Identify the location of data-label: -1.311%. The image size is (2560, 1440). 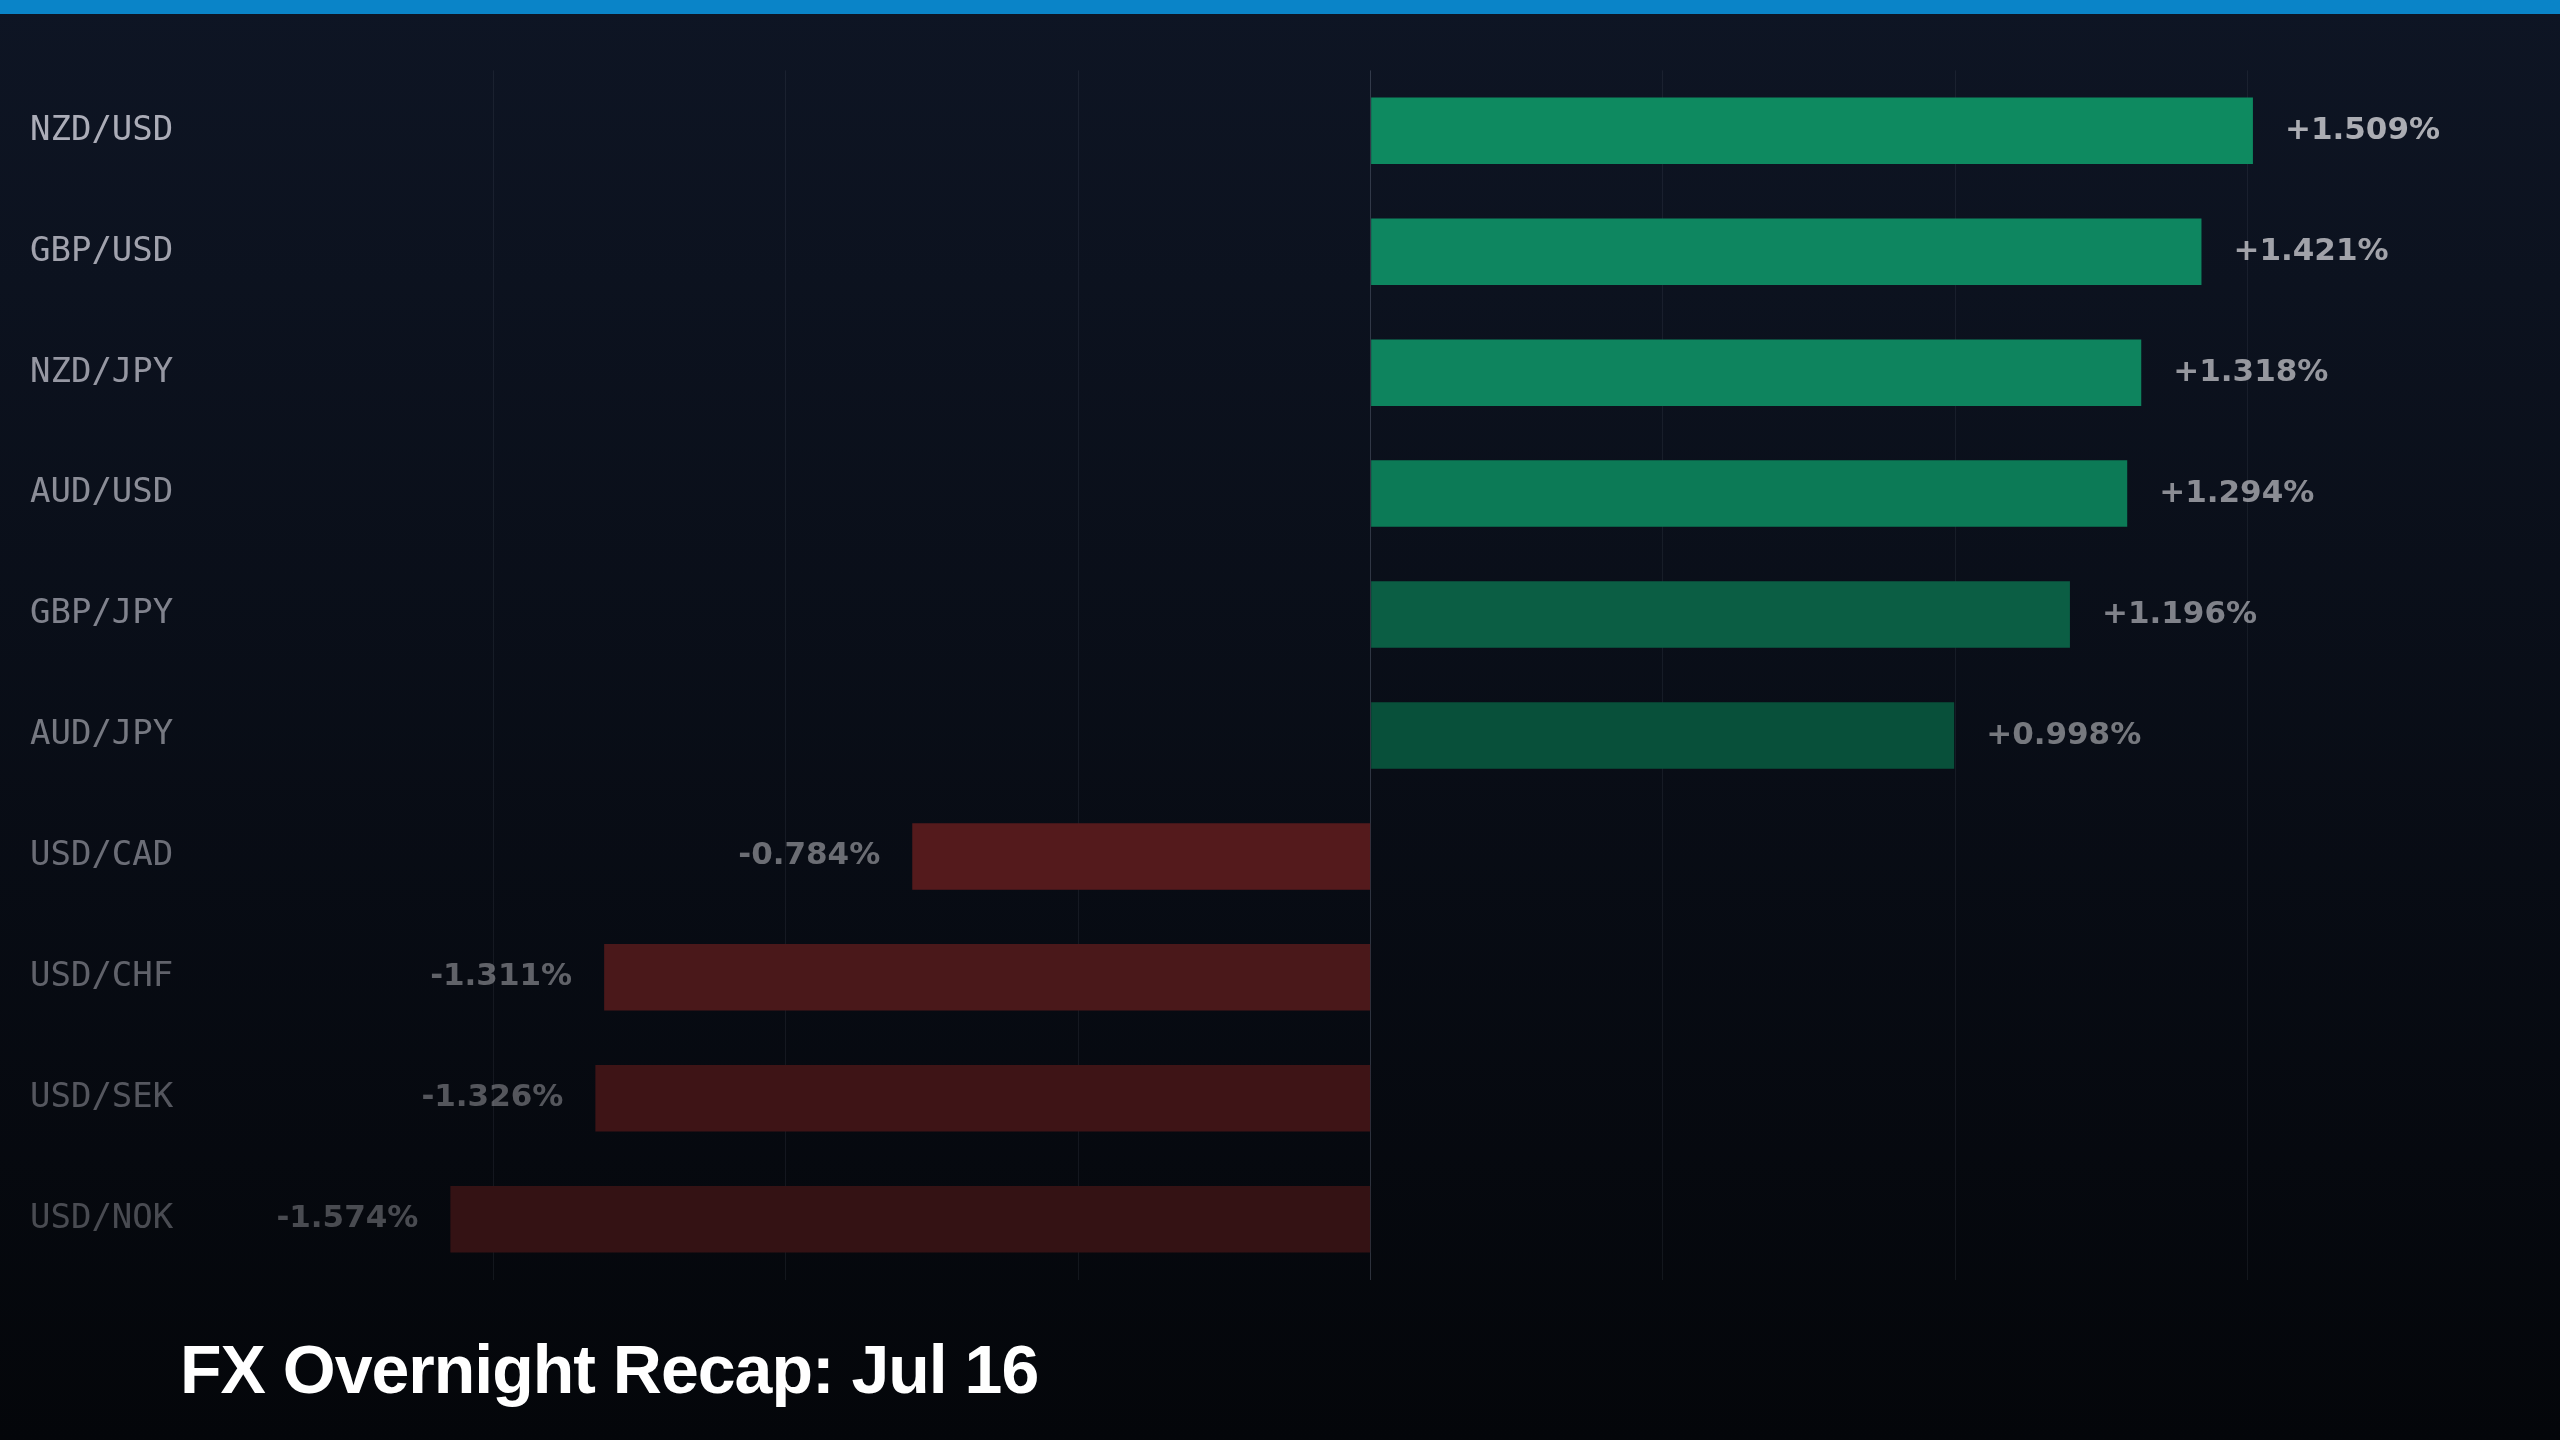
(501, 974).